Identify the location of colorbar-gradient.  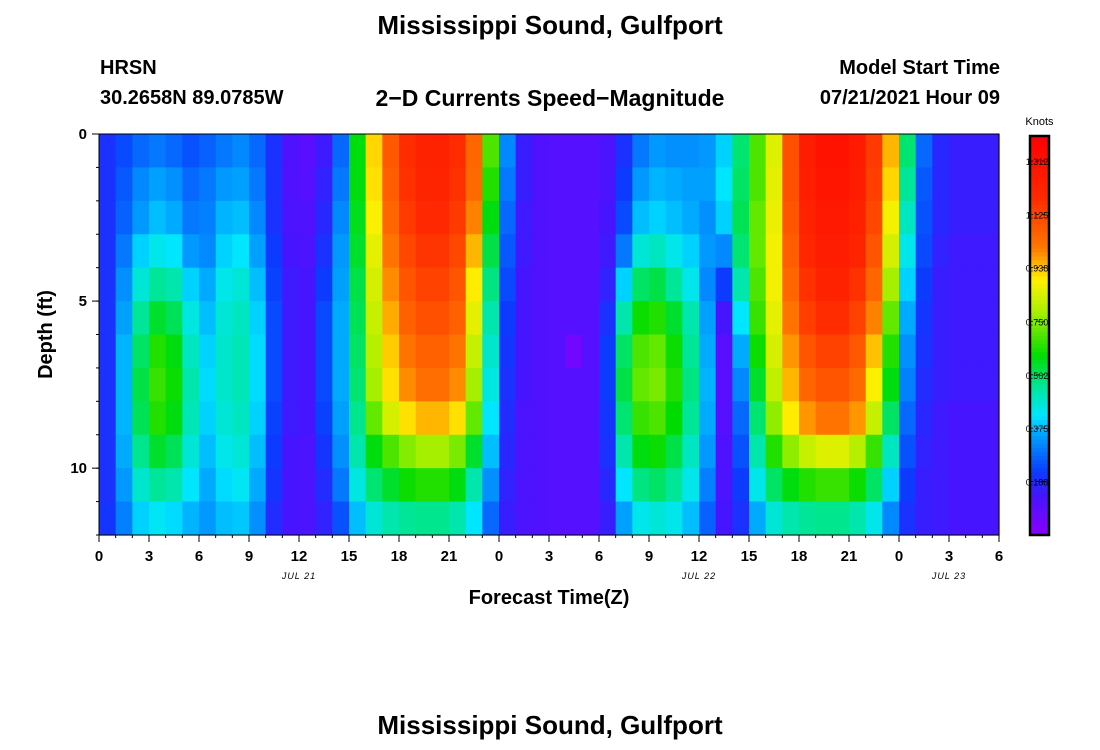
(1039, 336).